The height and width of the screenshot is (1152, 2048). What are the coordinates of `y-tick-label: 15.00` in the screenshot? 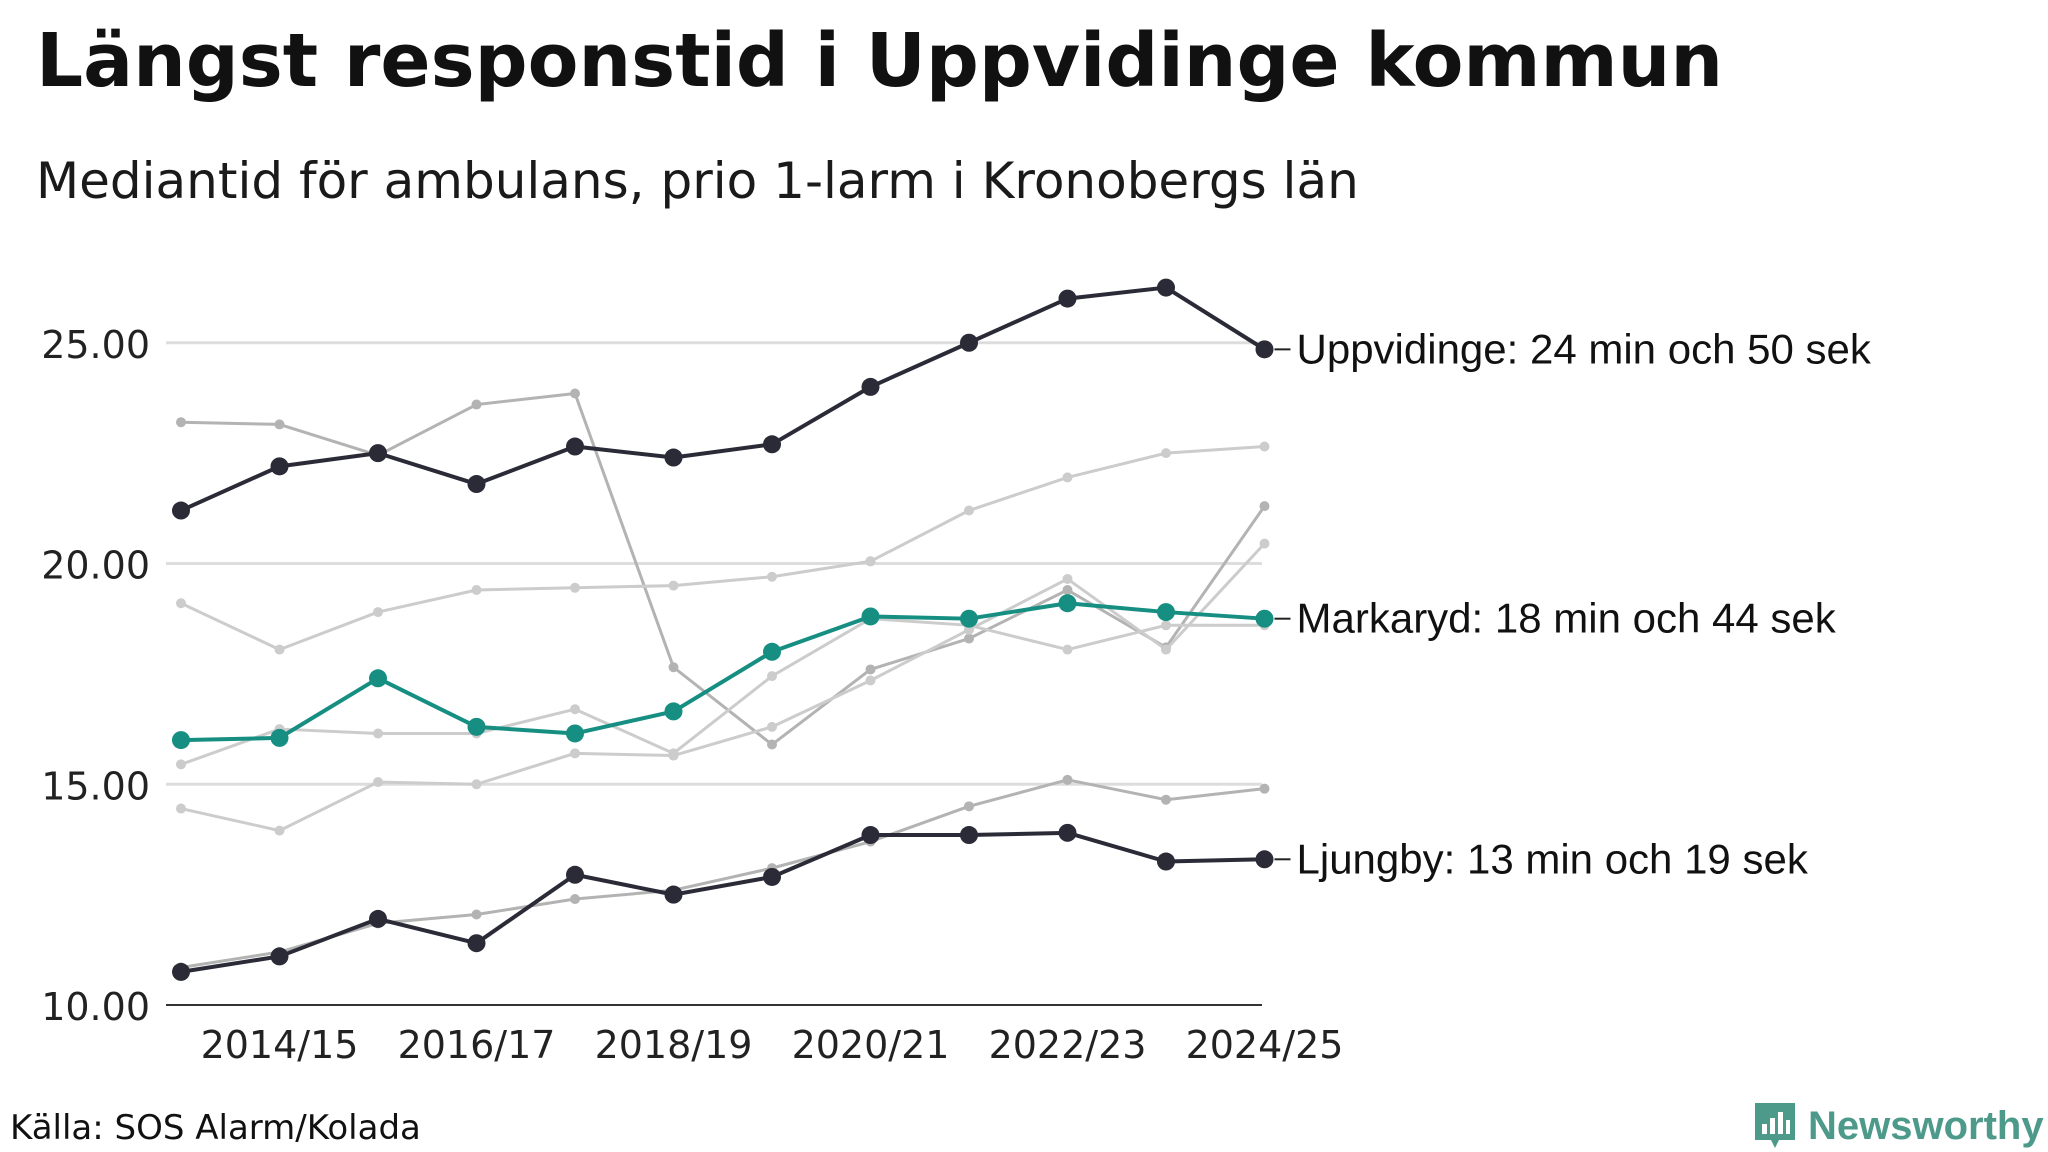 It's located at (95, 786).